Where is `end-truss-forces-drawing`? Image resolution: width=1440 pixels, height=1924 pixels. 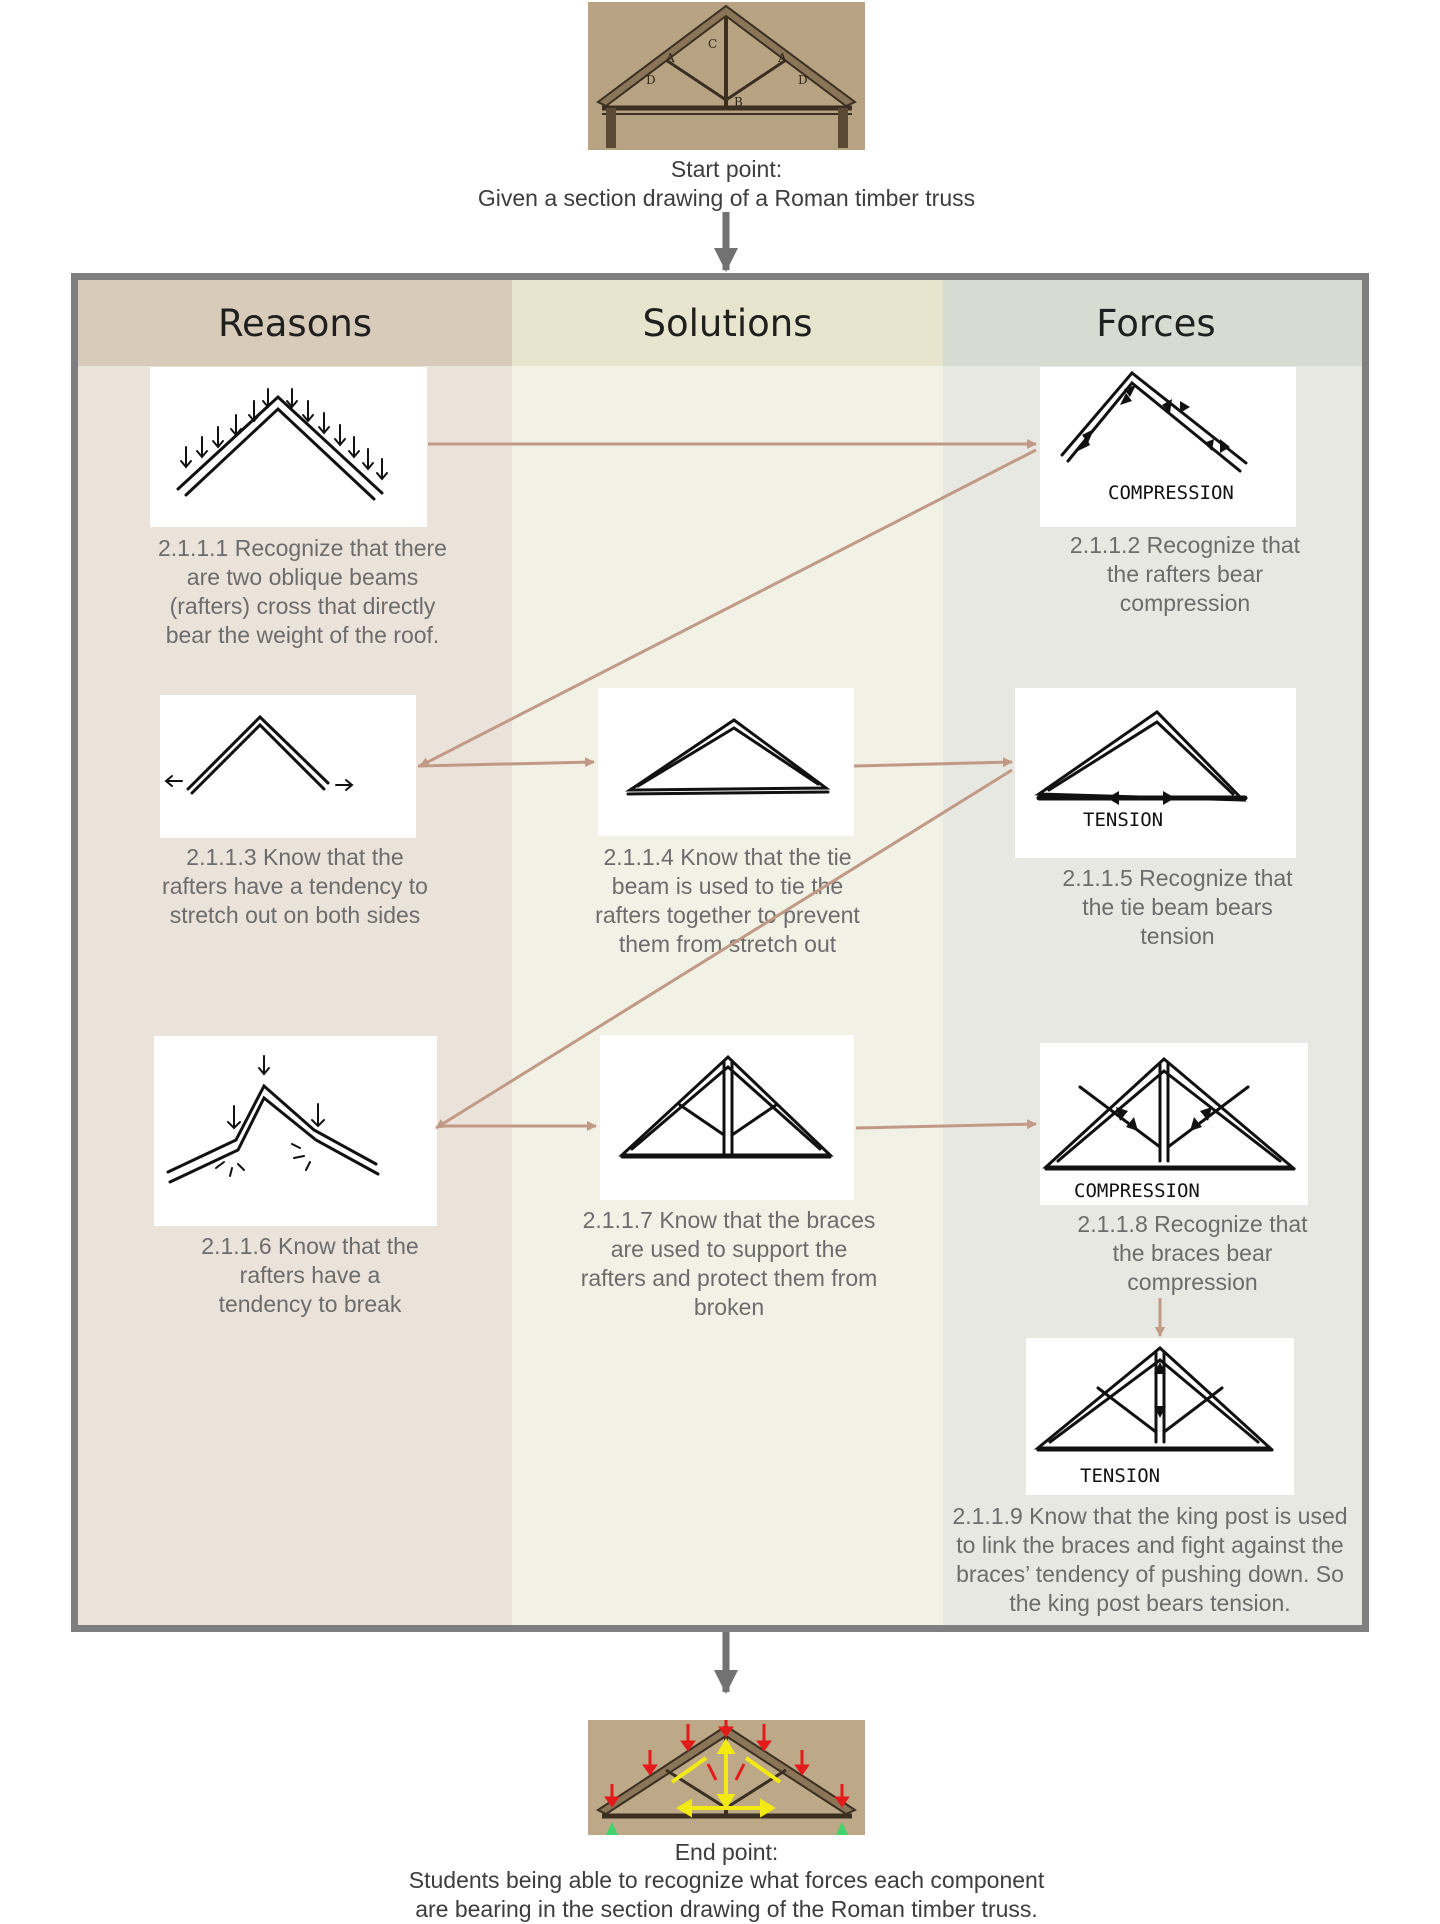 end-truss-forces-drawing is located at coordinates (726, 1777).